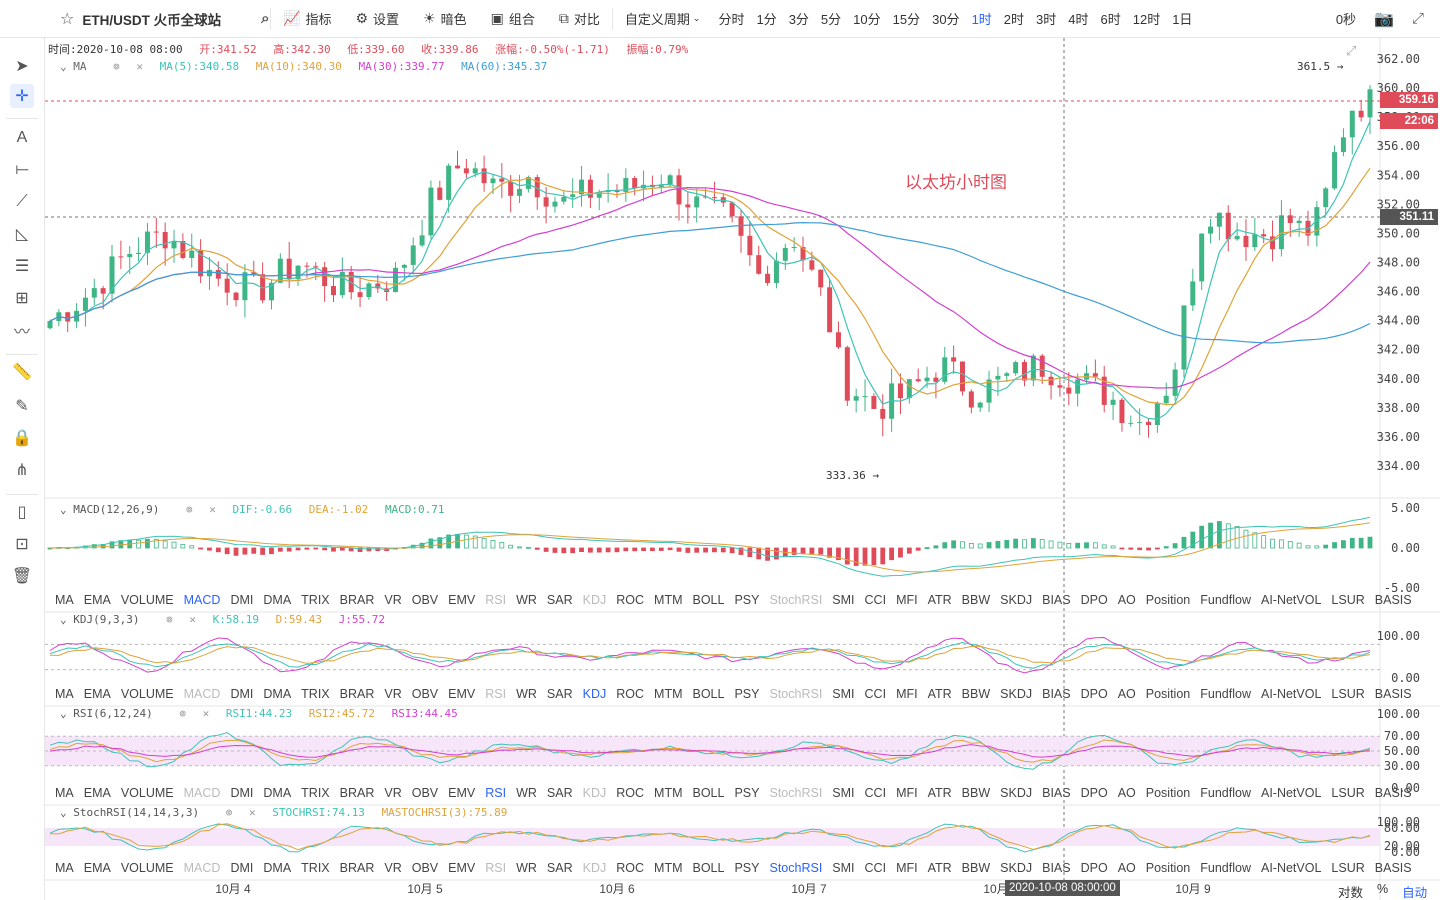  Describe the element at coordinates (1056, 600) in the screenshot. I see `indicator-tab-bias: BIAS` at that location.